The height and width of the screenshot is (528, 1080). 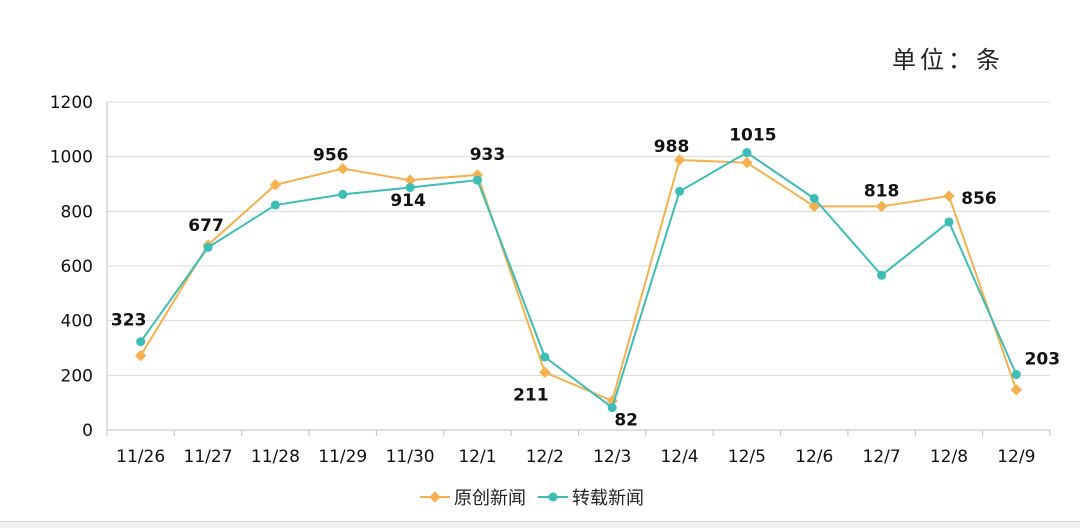 What do you see at coordinates (275, 457) in the screenshot?
I see `x-tick-label: 11/28` at bounding box center [275, 457].